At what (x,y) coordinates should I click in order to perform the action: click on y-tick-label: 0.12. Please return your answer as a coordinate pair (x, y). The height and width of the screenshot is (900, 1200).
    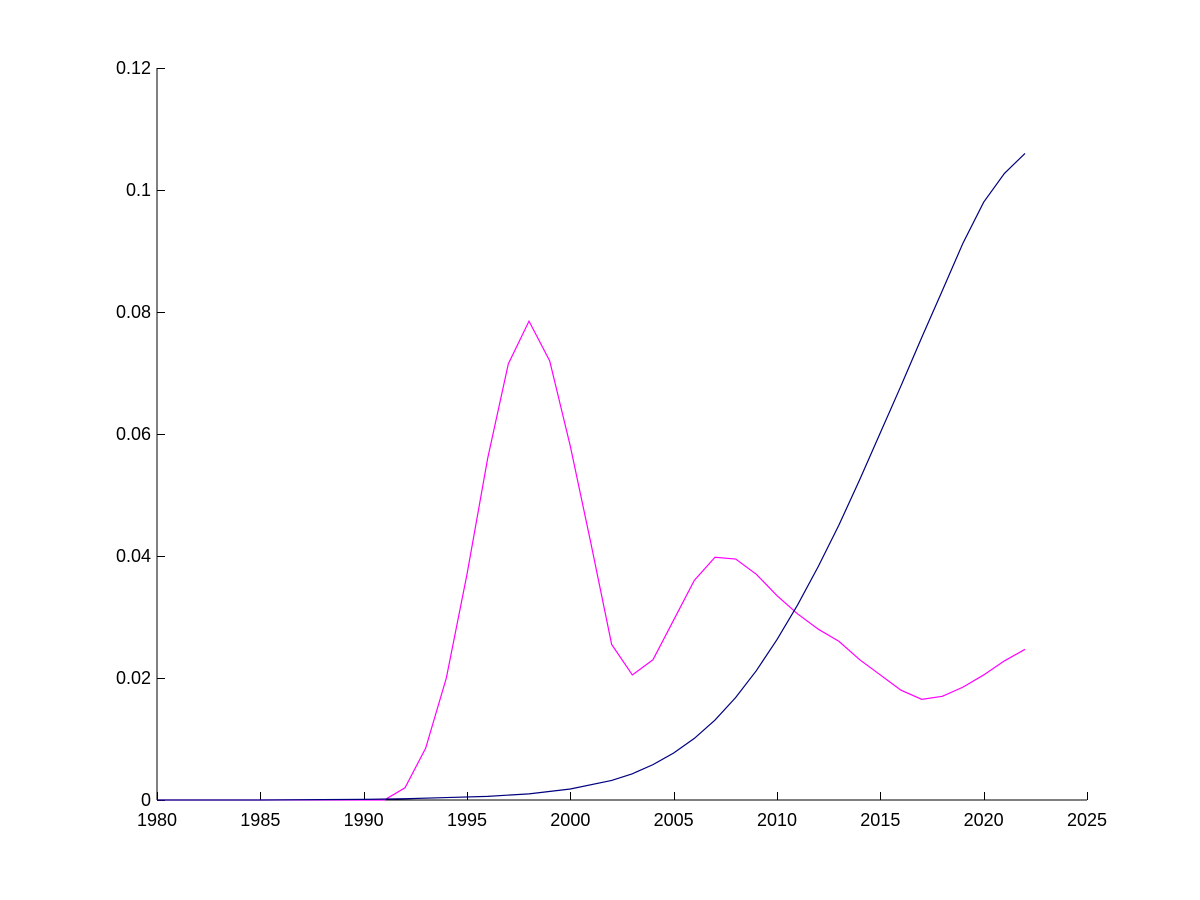
    Looking at the image, I should click on (133, 68).